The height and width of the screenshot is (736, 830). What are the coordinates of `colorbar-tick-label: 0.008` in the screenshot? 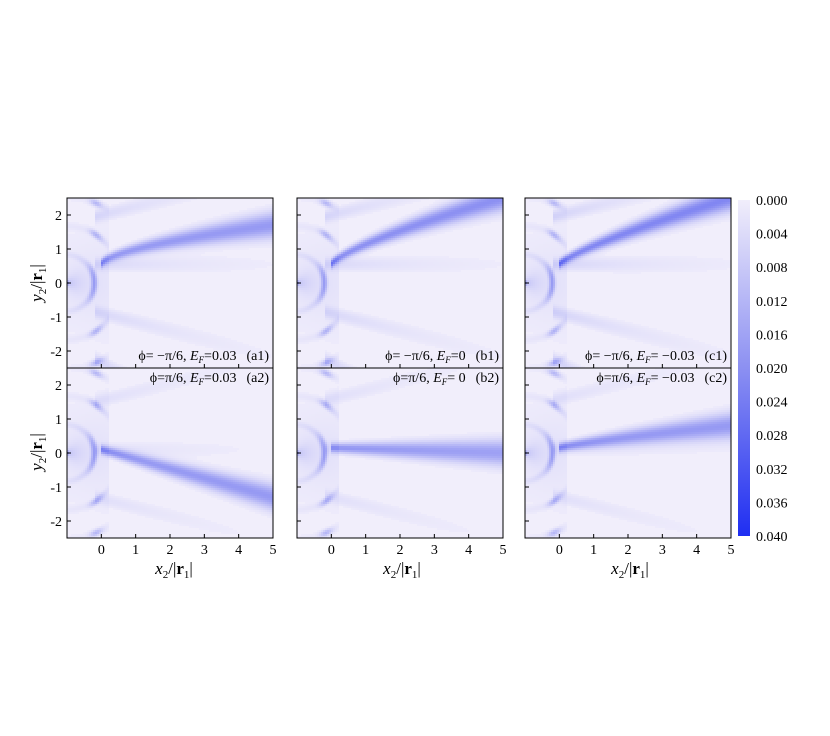 It's located at (772, 268).